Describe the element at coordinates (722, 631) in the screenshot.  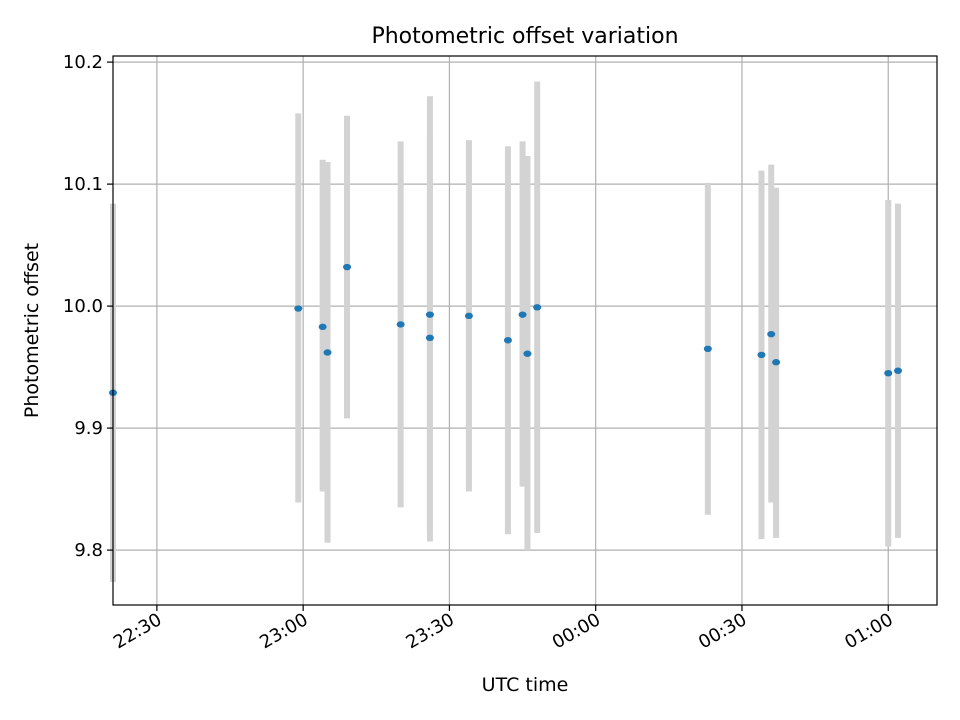
I see `x-tick-label: 00:30` at that location.